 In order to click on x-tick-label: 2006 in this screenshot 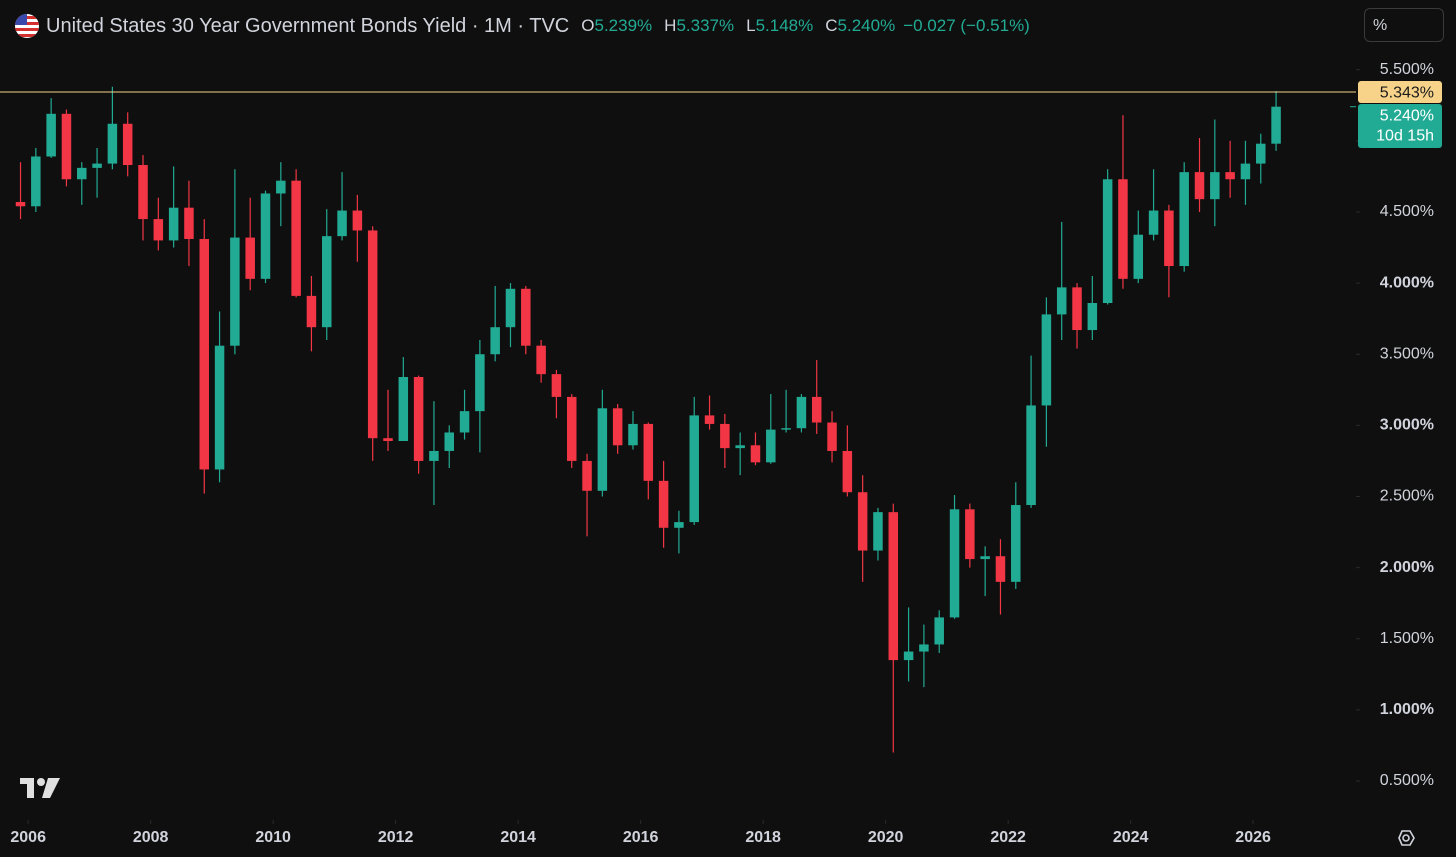, I will do `click(28, 837)`.